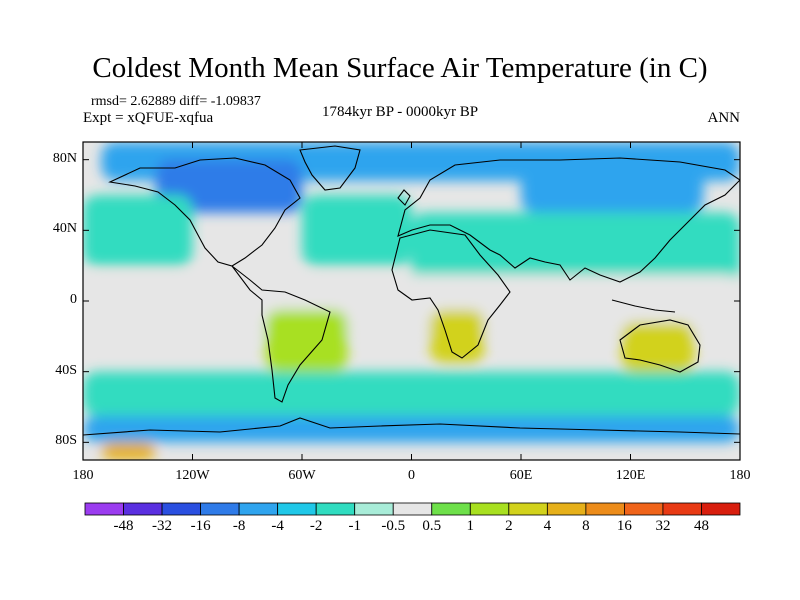 This screenshot has height=600, width=800. I want to click on coastline-eurasia, so click(568, 220).